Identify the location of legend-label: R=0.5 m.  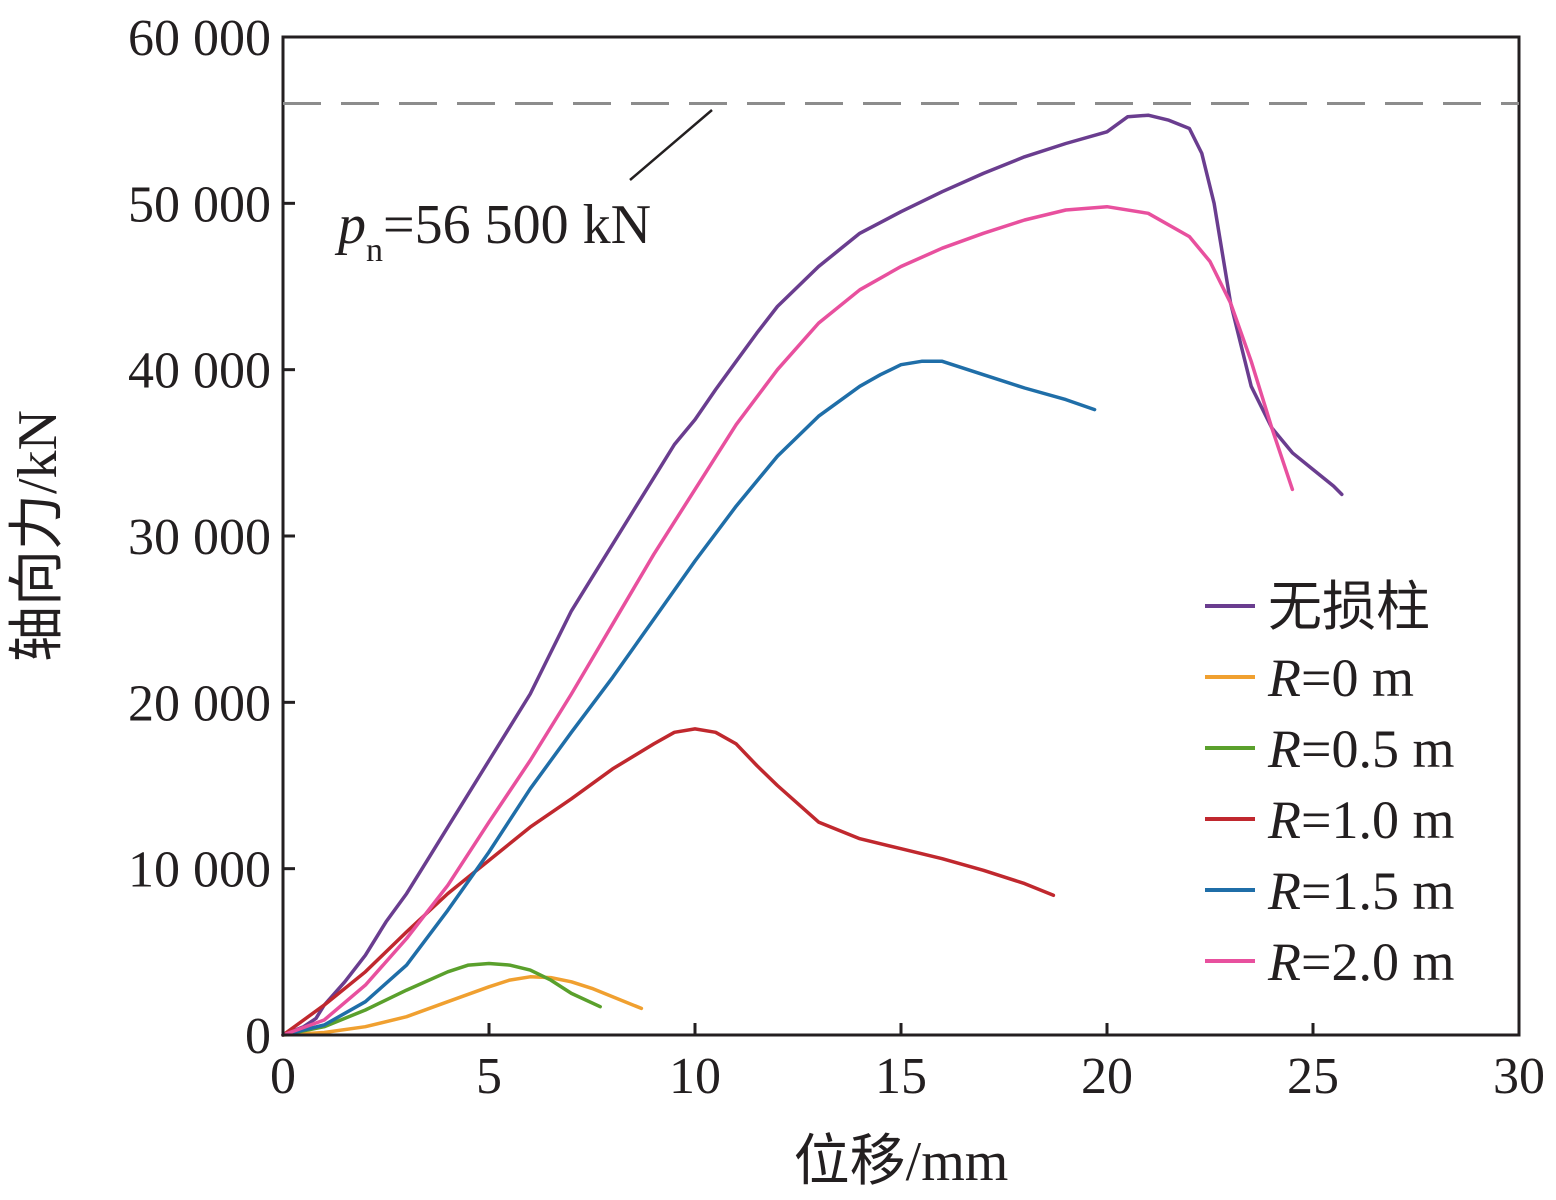
(1360, 749).